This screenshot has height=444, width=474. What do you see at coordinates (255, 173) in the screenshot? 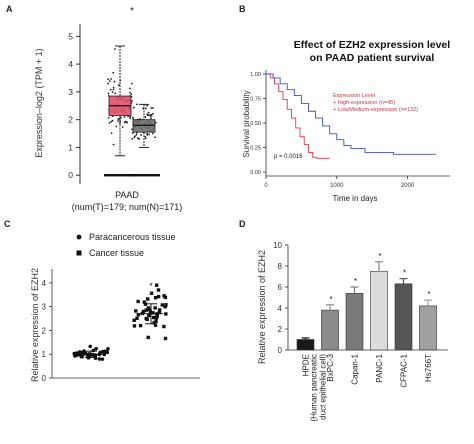
I see `panel-b-ytick-label: 0.00` at bounding box center [255, 173].